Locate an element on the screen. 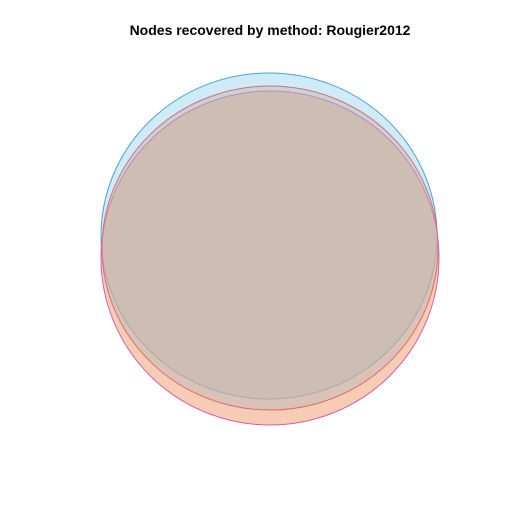  chart-title: Nodes recovered by method: Rougier2012 is located at coordinates (270, 30).